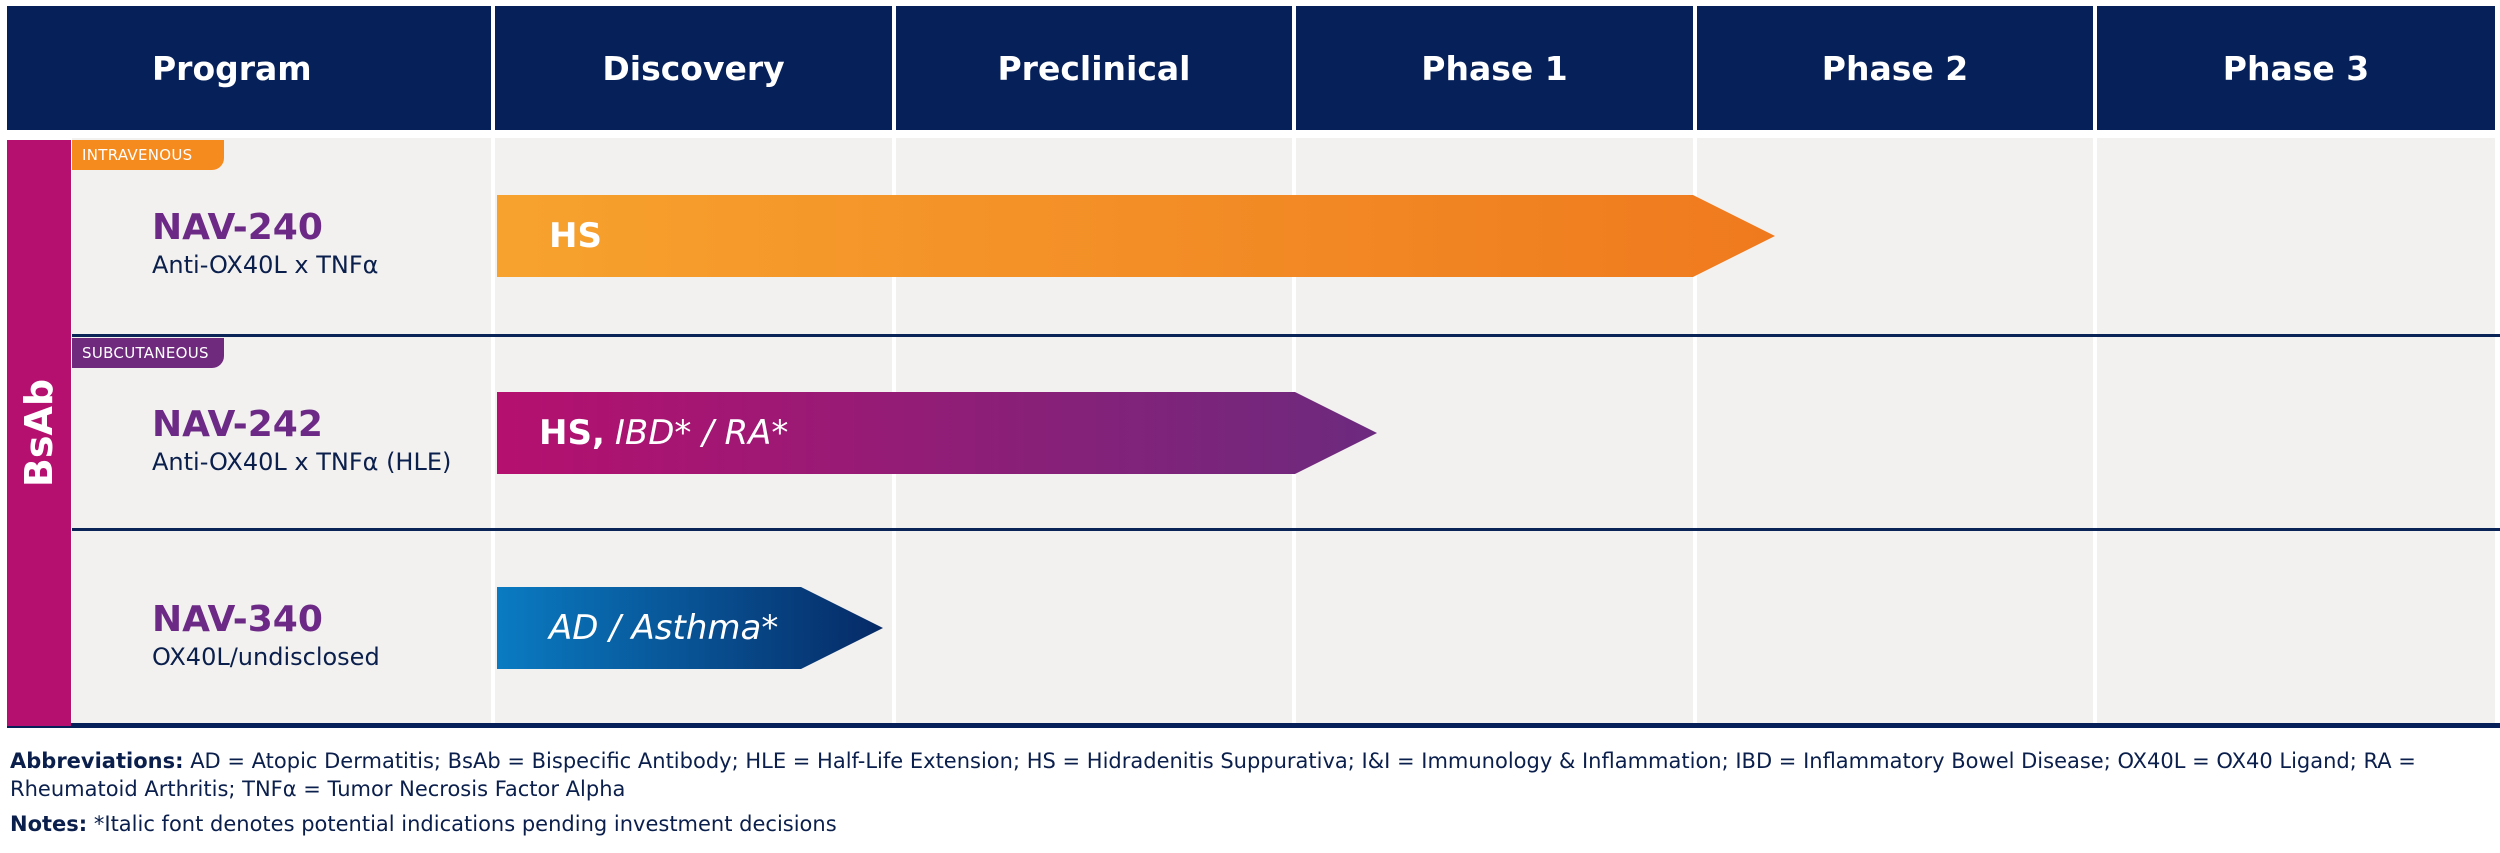 The width and height of the screenshot is (2500, 853). I want to click on header-phase-1: Phase 1, so click(1494, 68).